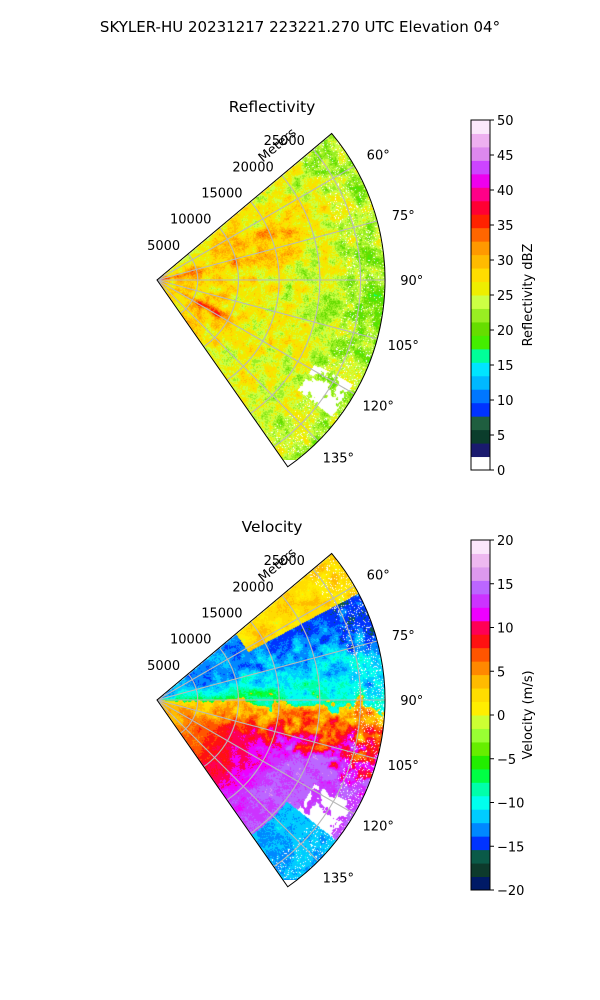 Image resolution: width=600 pixels, height=1000 pixels. Describe the element at coordinates (510, 891) in the screenshot. I see `colorbar-tick-label: −20` at that location.